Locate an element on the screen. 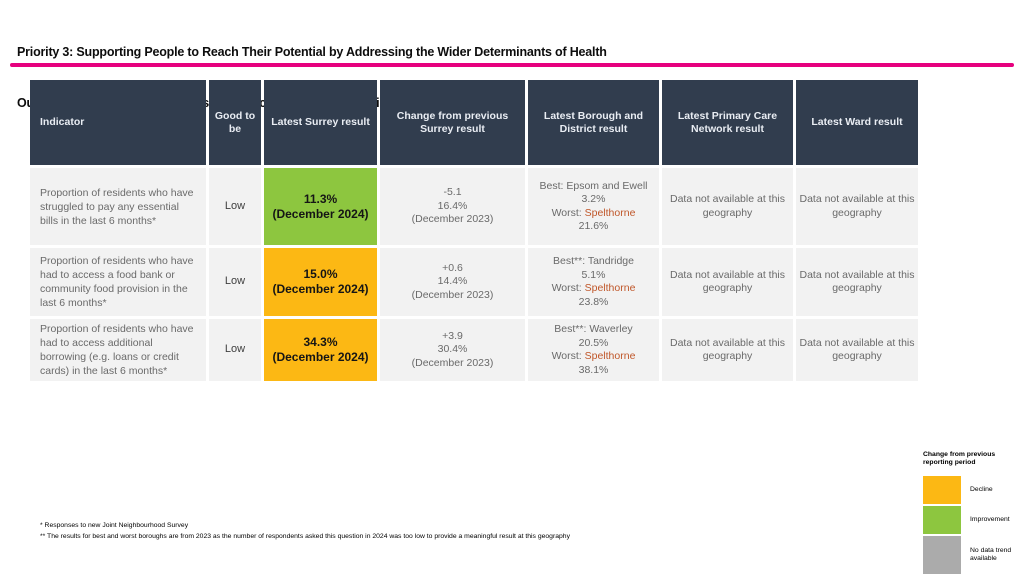  header-good-to-be: Good to be is located at coordinates (235, 122).